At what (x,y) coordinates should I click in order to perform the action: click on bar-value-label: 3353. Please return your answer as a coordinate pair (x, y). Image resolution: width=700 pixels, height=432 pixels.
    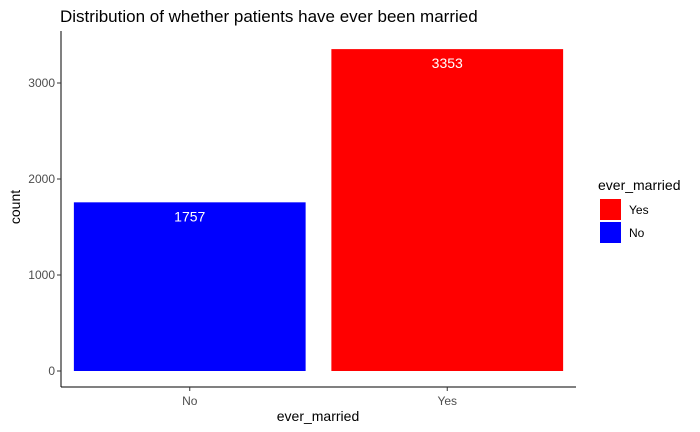
    Looking at the image, I should click on (447, 63).